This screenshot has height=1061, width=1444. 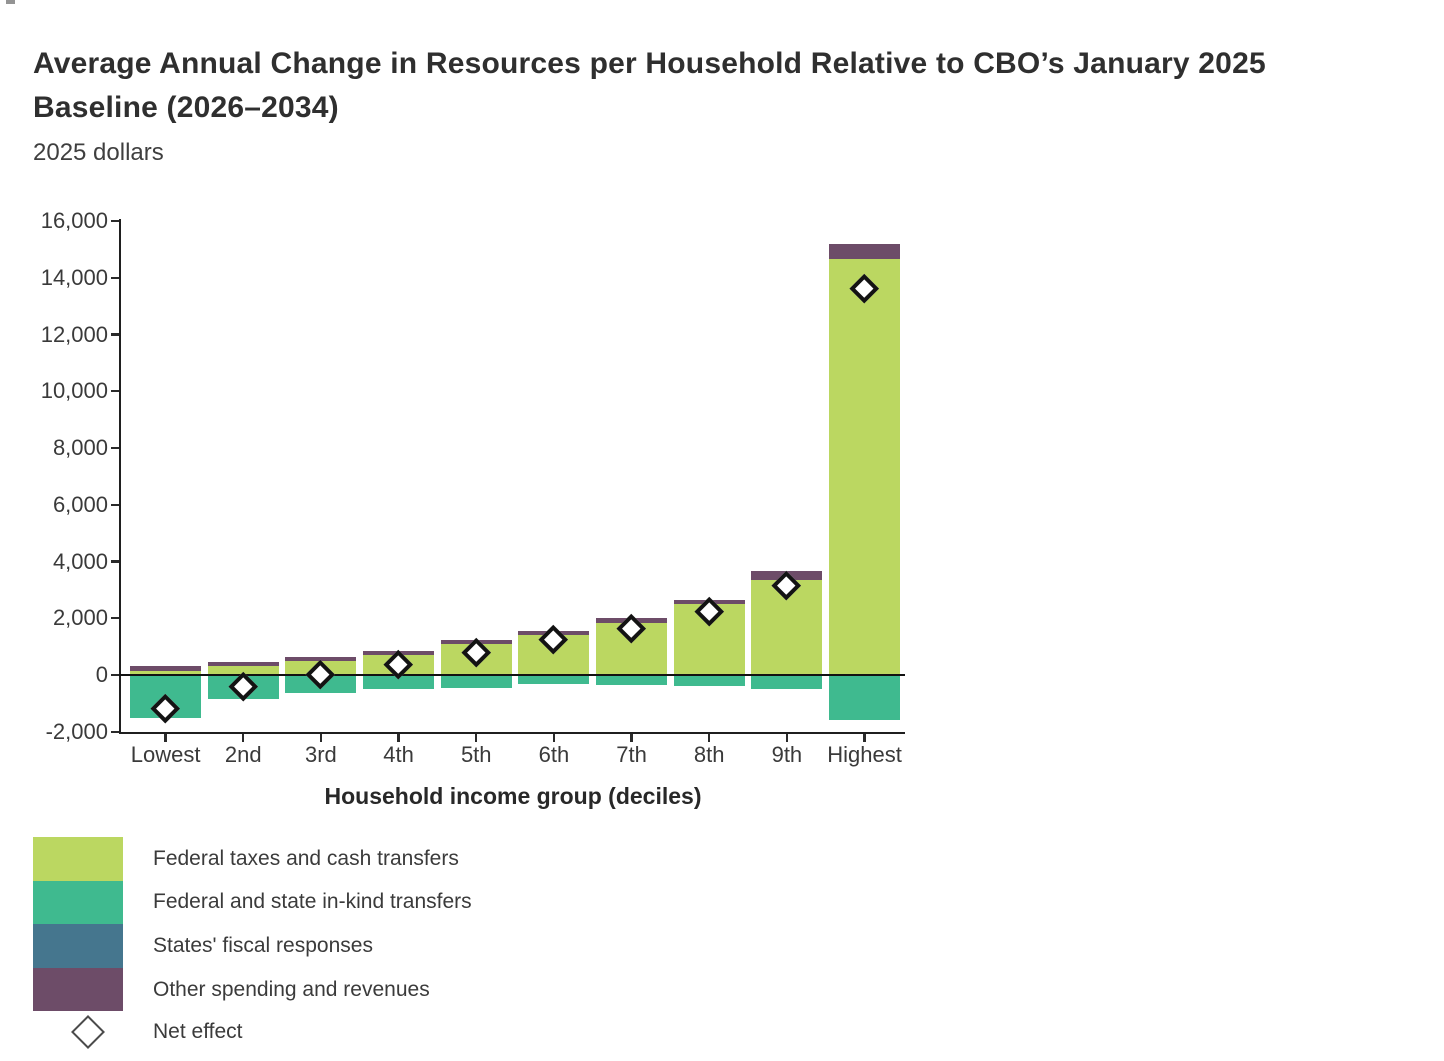 What do you see at coordinates (554, 754) in the screenshot?
I see `x-tick-label: 6th` at bounding box center [554, 754].